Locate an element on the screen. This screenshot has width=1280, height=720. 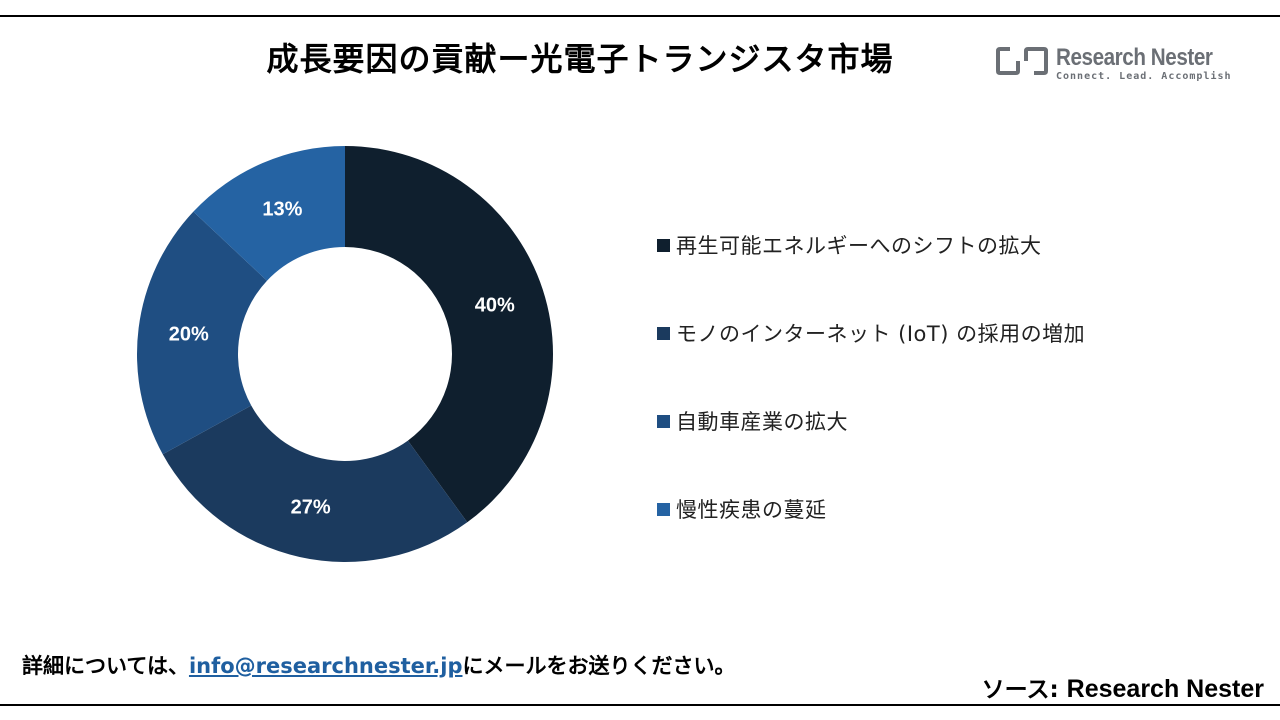
slice-data-label-3: 20% is located at coordinates (189, 334).